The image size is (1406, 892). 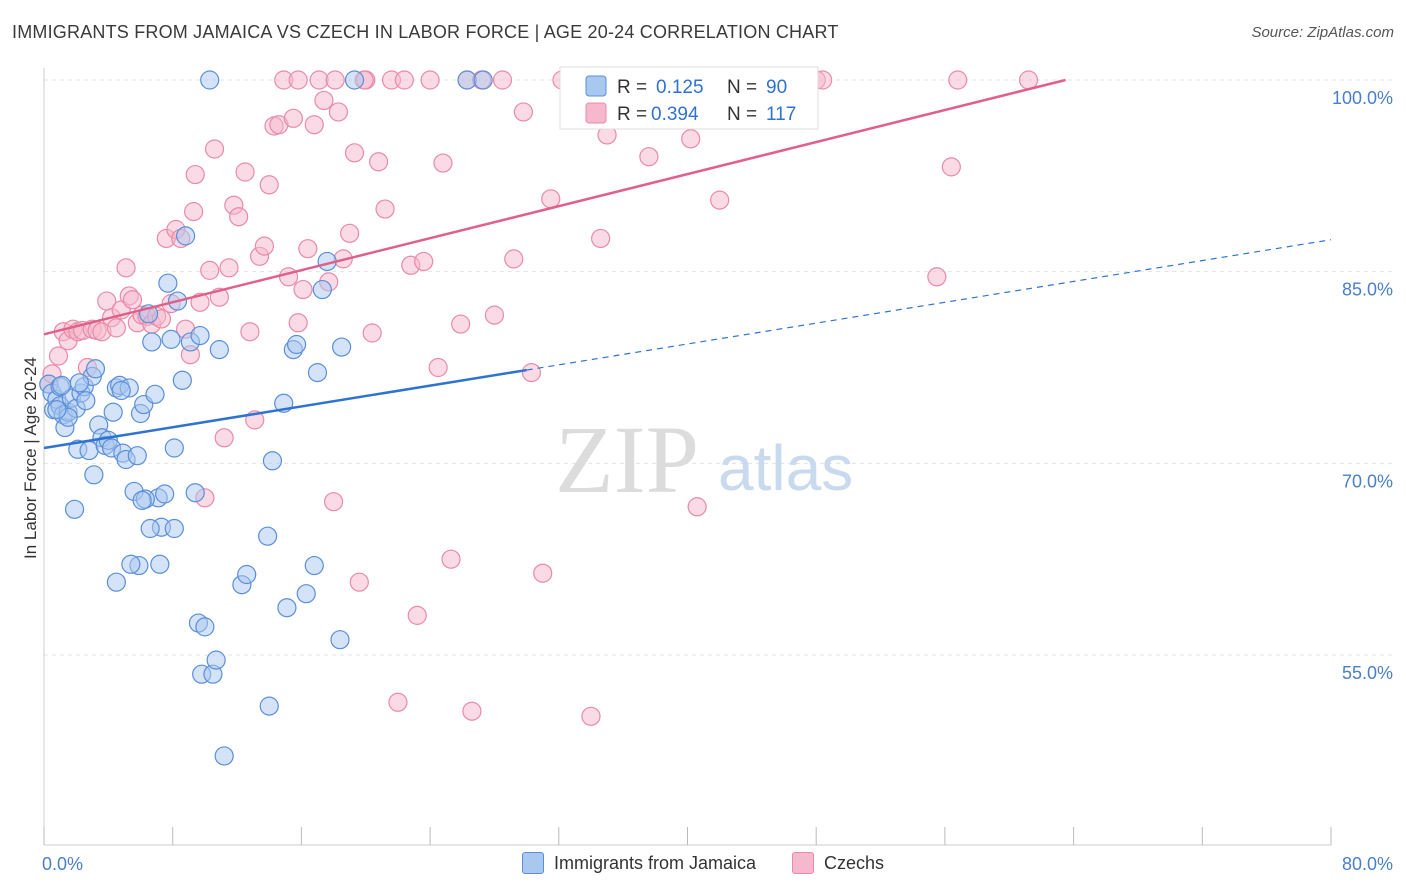 What do you see at coordinates (776, 87) in the screenshot?
I see `legend-n-value-1: 90` at bounding box center [776, 87].